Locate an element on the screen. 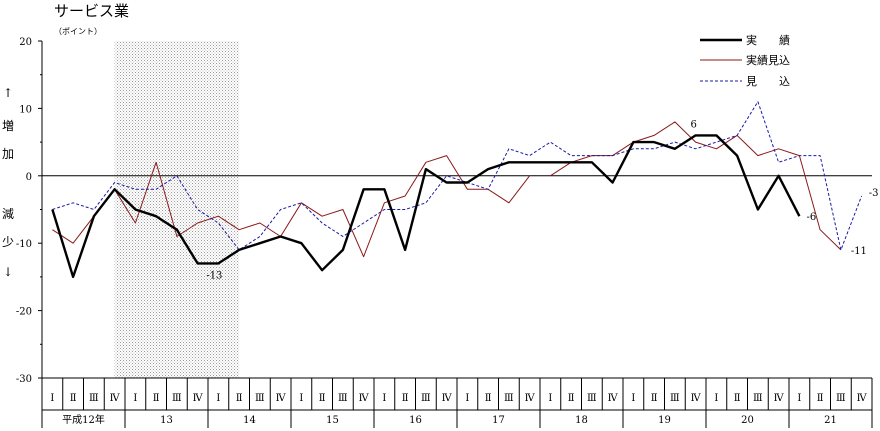  shaded-period is located at coordinates (177, 209).